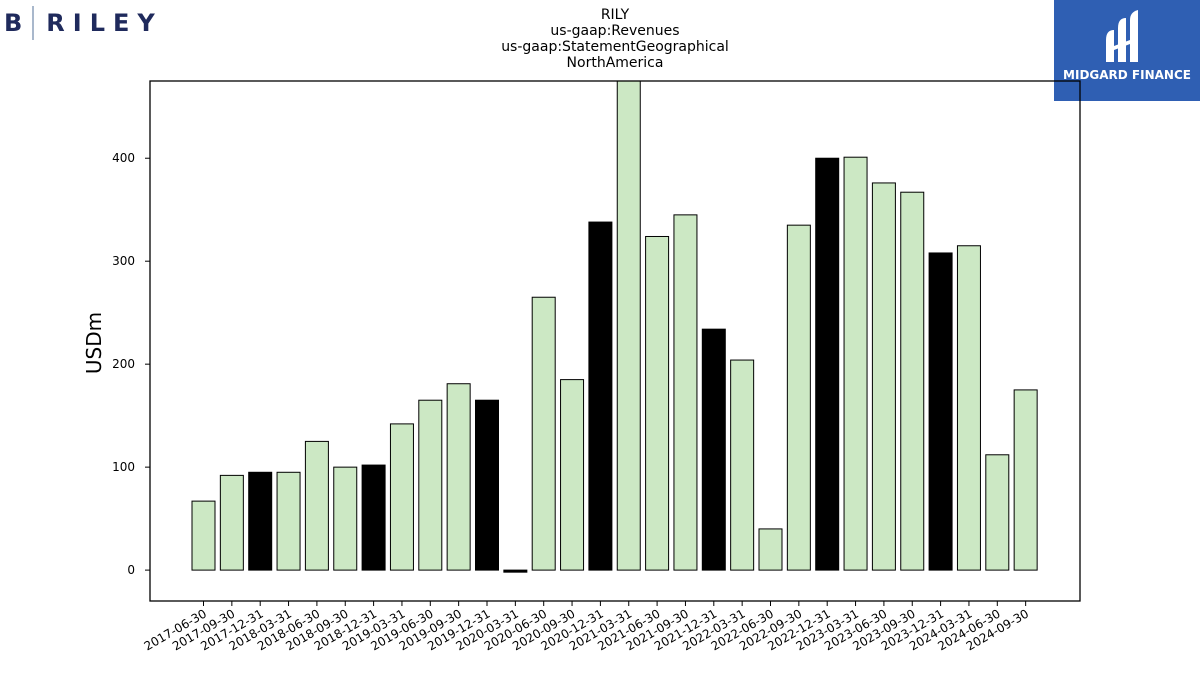  What do you see at coordinates (615, 15) in the screenshot?
I see `chart-title-line-1: RILY` at bounding box center [615, 15].